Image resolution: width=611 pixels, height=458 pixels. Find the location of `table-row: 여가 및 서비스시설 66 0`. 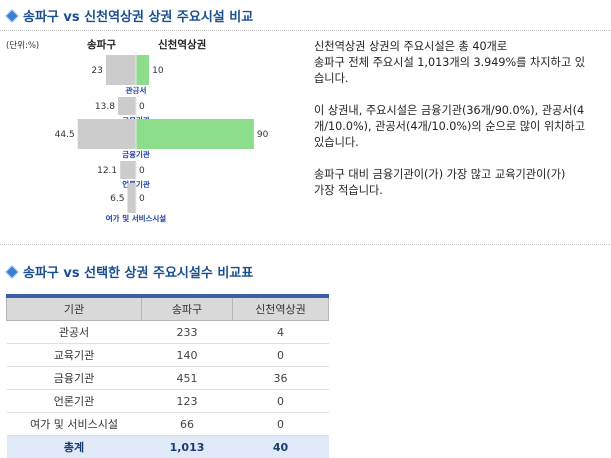

table-row: 여가 및 서비스시설 66 0 is located at coordinates (168, 424).